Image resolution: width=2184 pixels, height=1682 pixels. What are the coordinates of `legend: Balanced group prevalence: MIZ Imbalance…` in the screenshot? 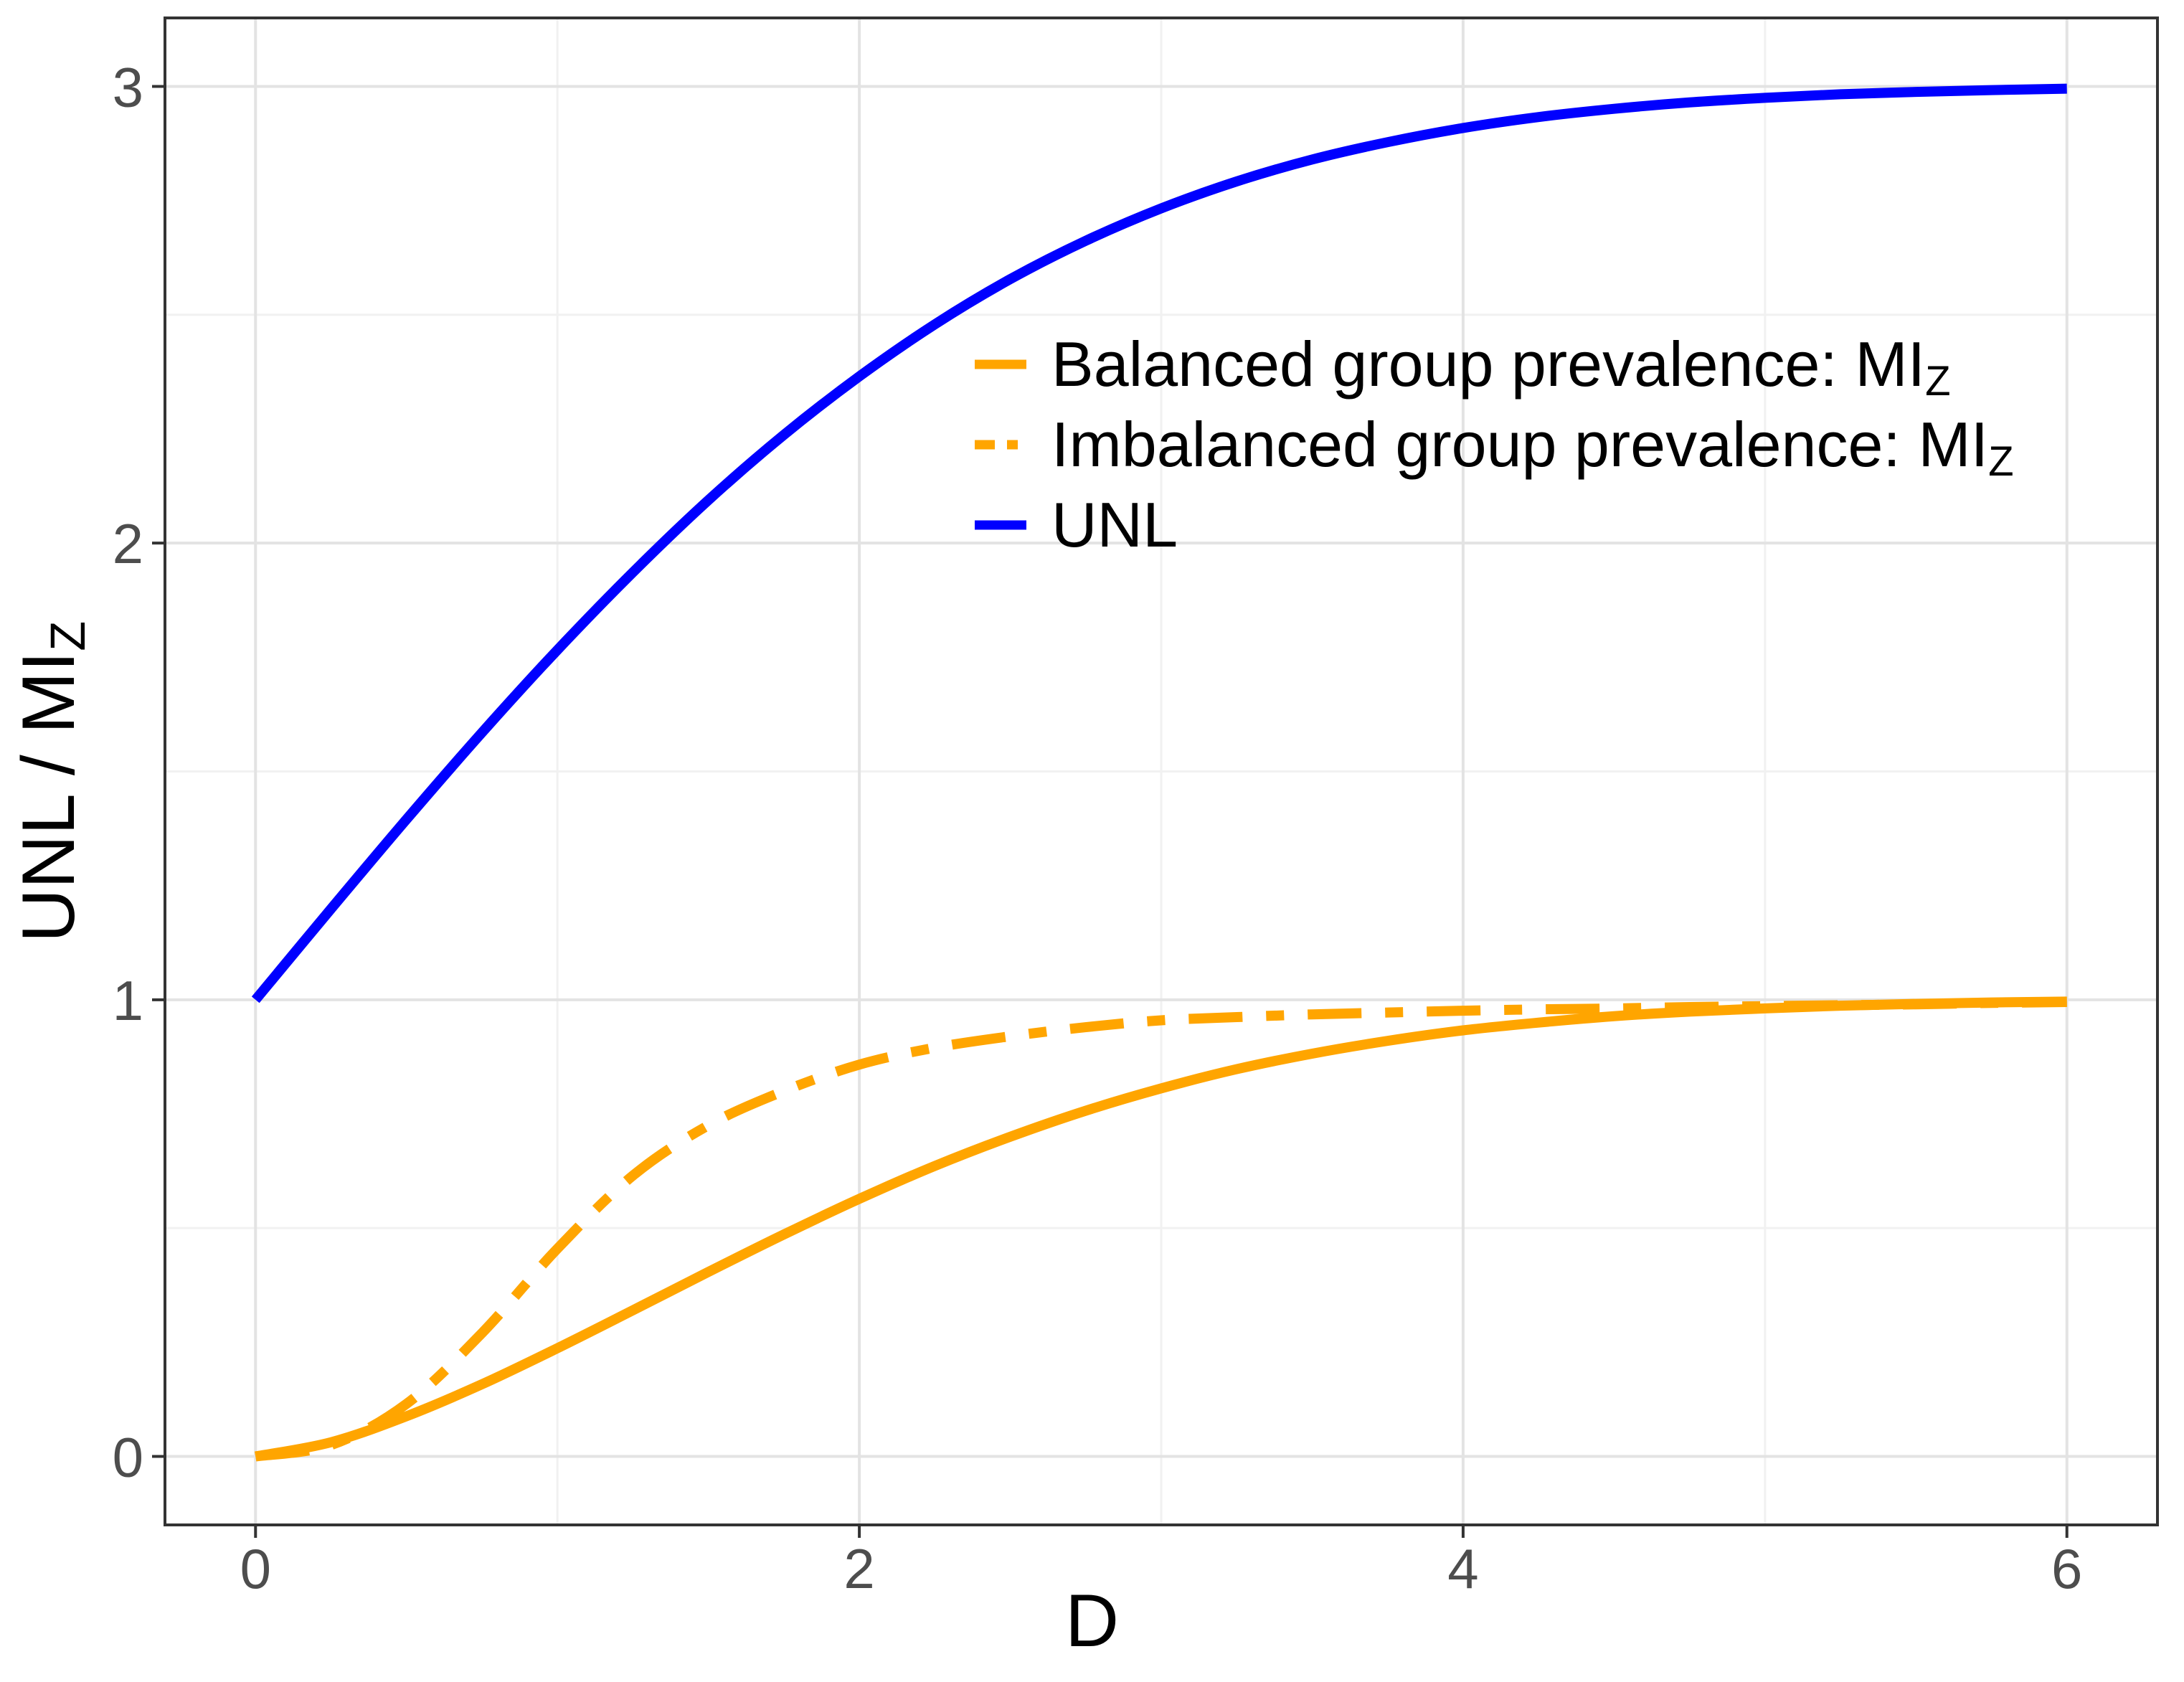 It's located at (1494, 444).